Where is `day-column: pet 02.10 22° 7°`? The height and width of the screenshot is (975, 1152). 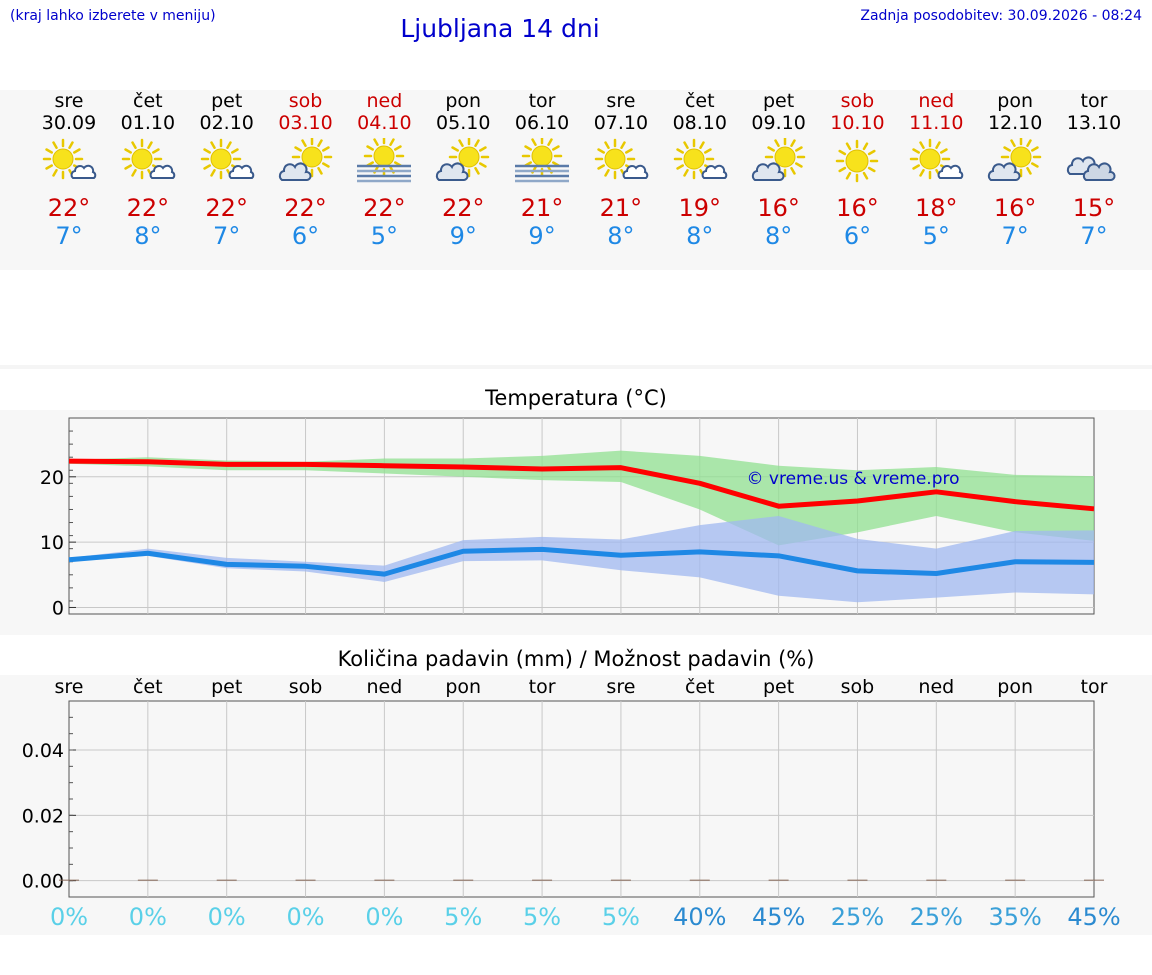 day-column: pet 02.10 22° 7° is located at coordinates (227, 170).